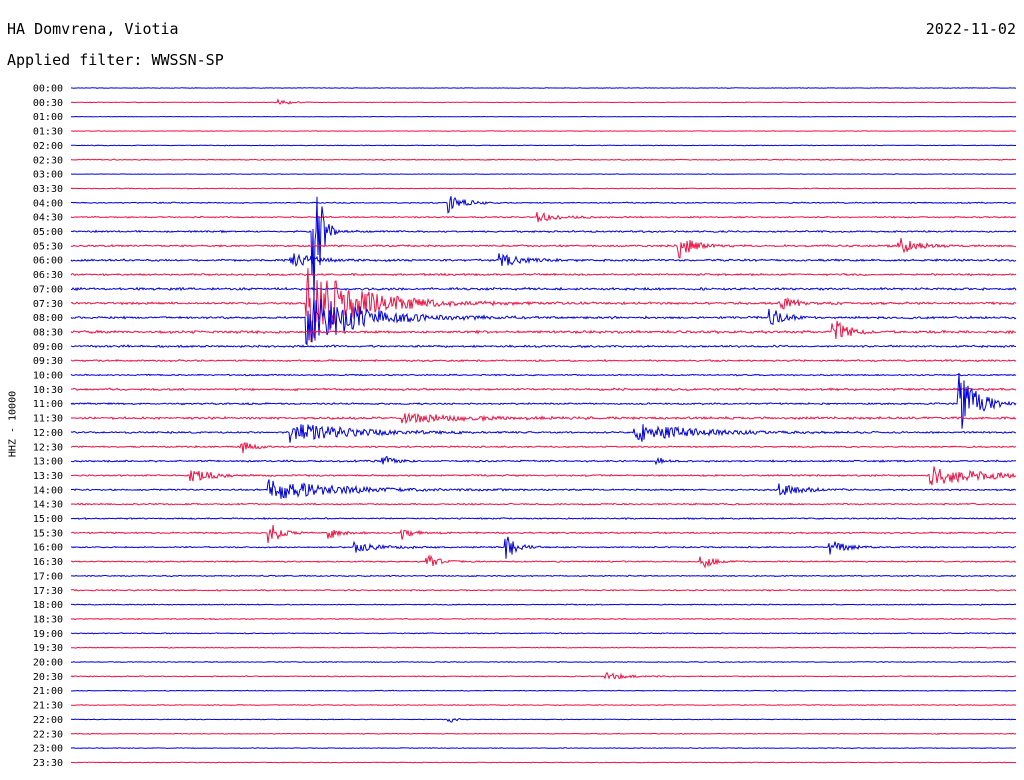 The image size is (1024, 780). I want to click on time-label: 04:00, so click(48, 203).